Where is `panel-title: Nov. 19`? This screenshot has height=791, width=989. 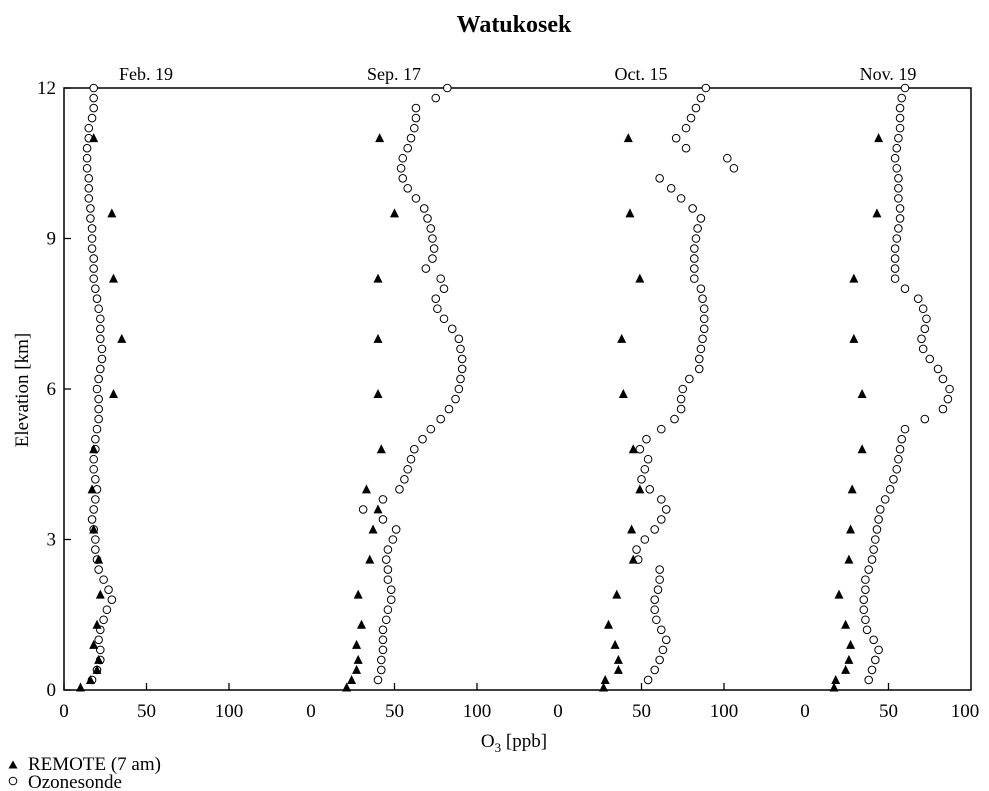
panel-title: Nov. 19 is located at coordinates (888, 74).